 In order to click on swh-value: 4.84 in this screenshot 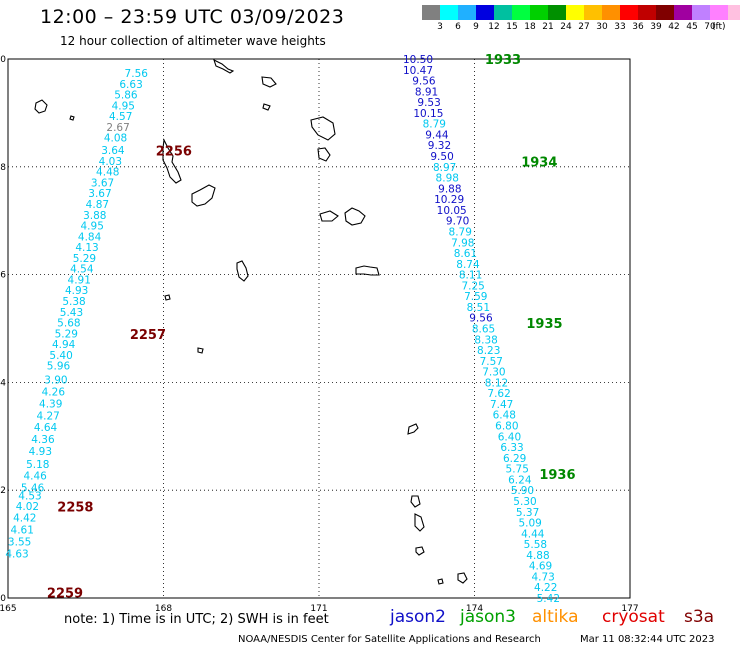, I will do `click(90, 237)`.